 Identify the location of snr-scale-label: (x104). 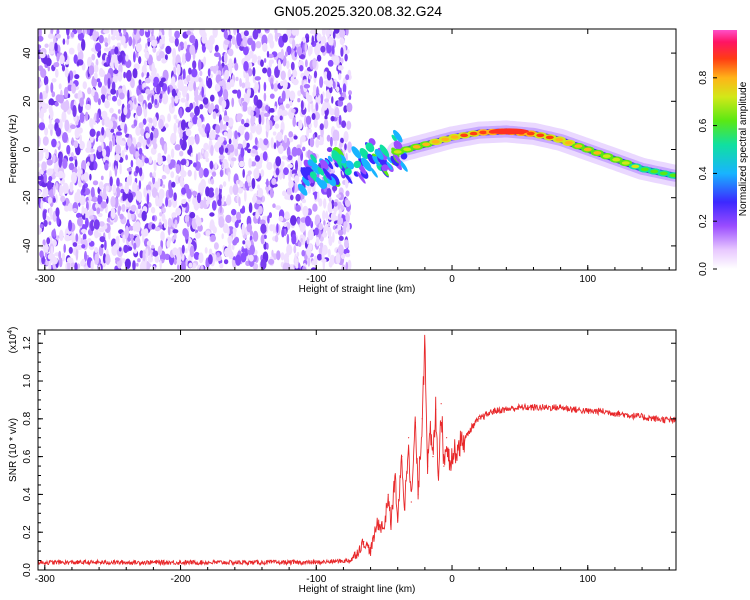
(13, 340).